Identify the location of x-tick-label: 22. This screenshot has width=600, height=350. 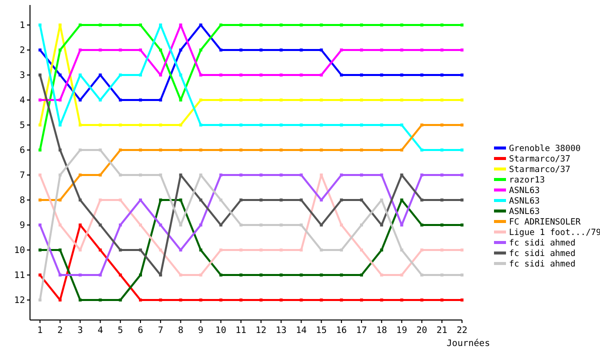
(462, 331).